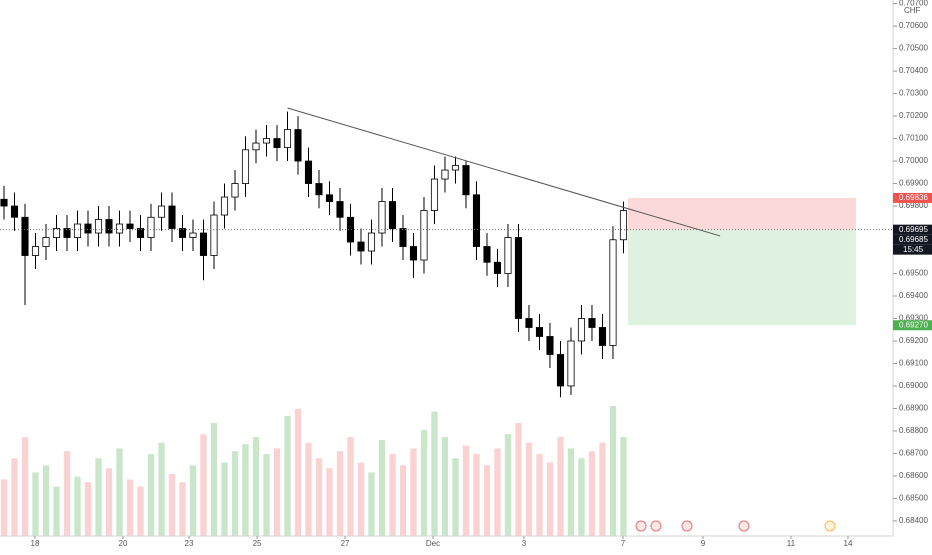 The width and height of the screenshot is (932, 555). I want to click on y-tick-label: 0.69800, so click(913, 205).